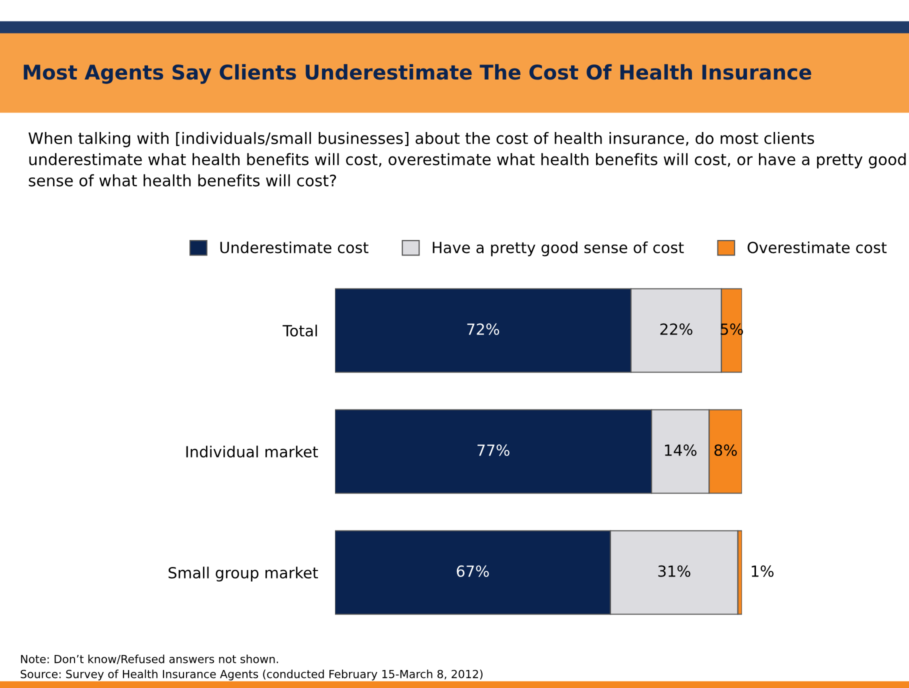 The image size is (909, 688). Describe the element at coordinates (252, 452) in the screenshot. I see `y-tick-label: Individual market` at that location.